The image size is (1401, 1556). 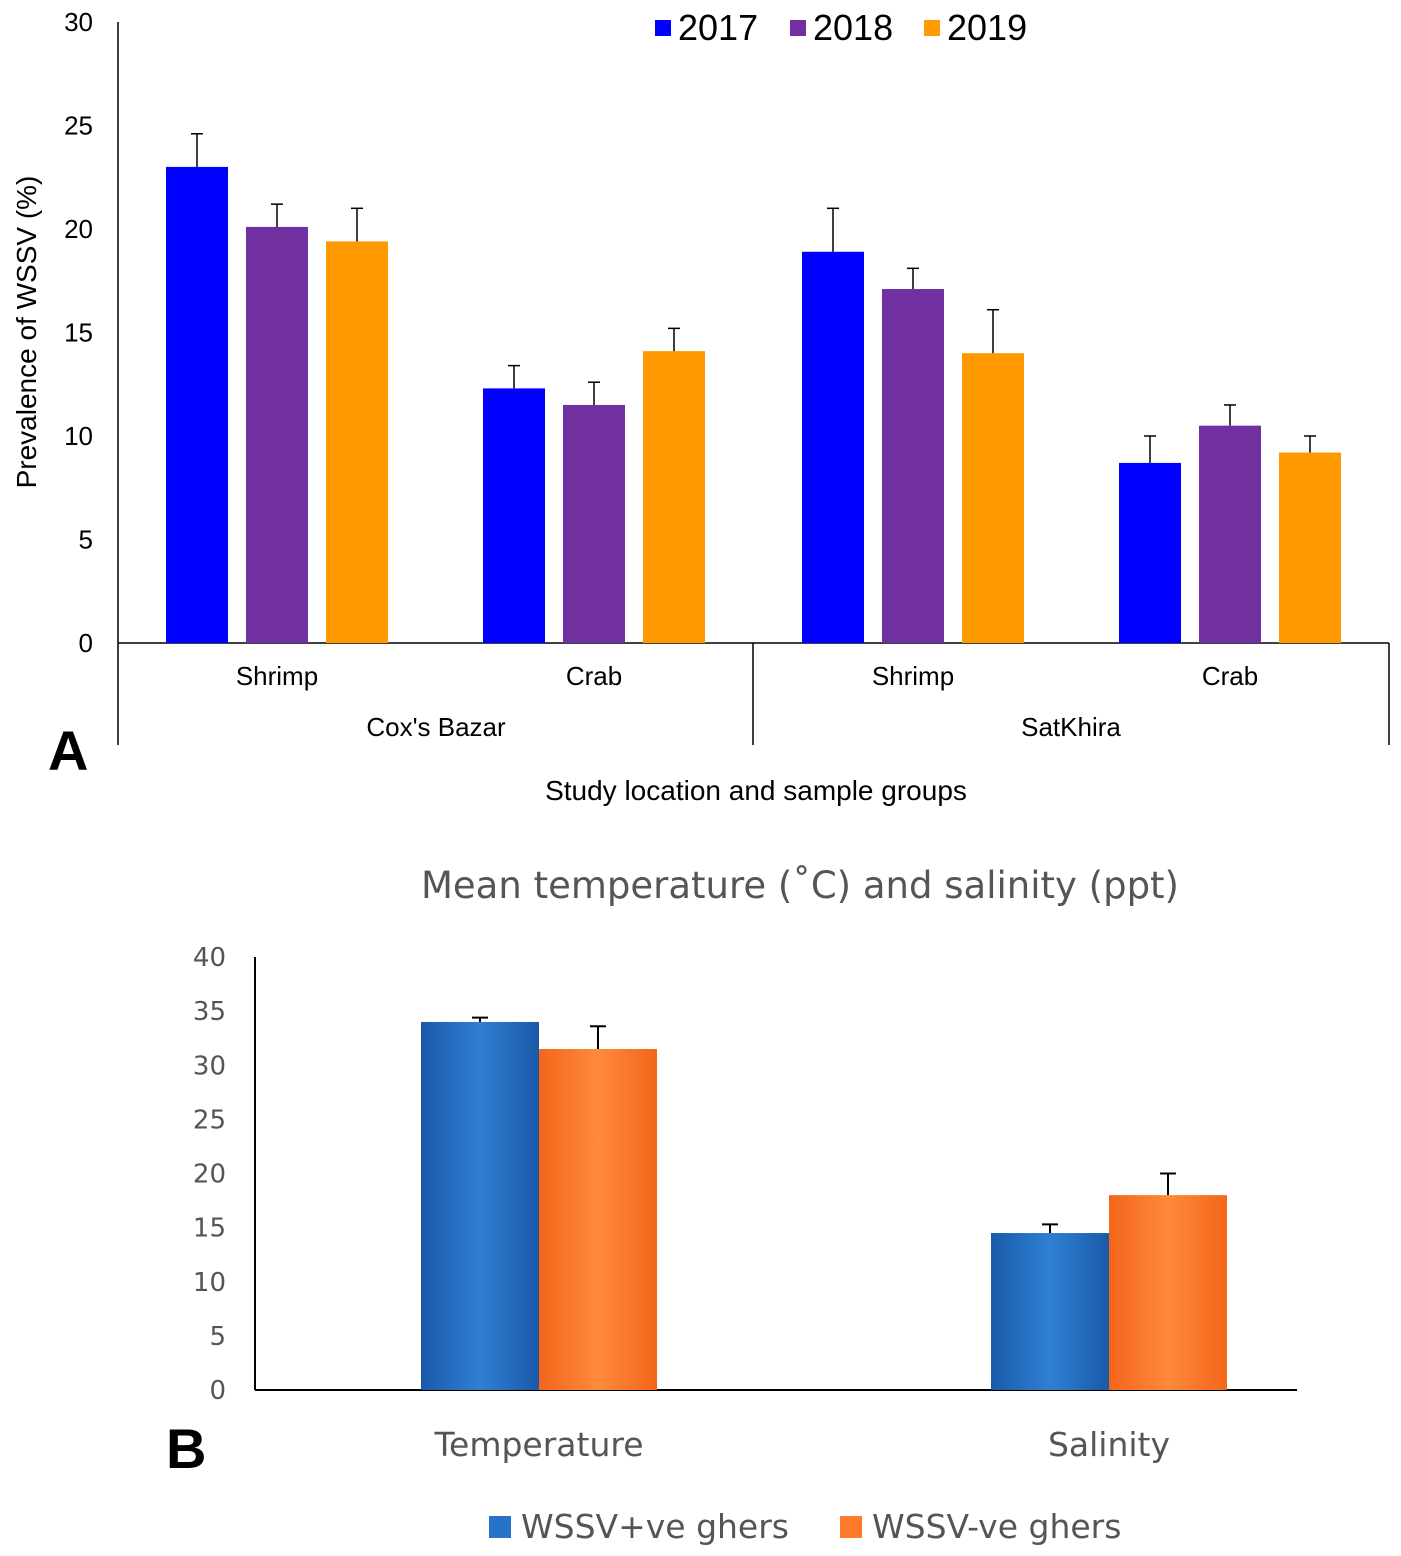 I want to click on legend-label: 2018, so click(x=853, y=27).